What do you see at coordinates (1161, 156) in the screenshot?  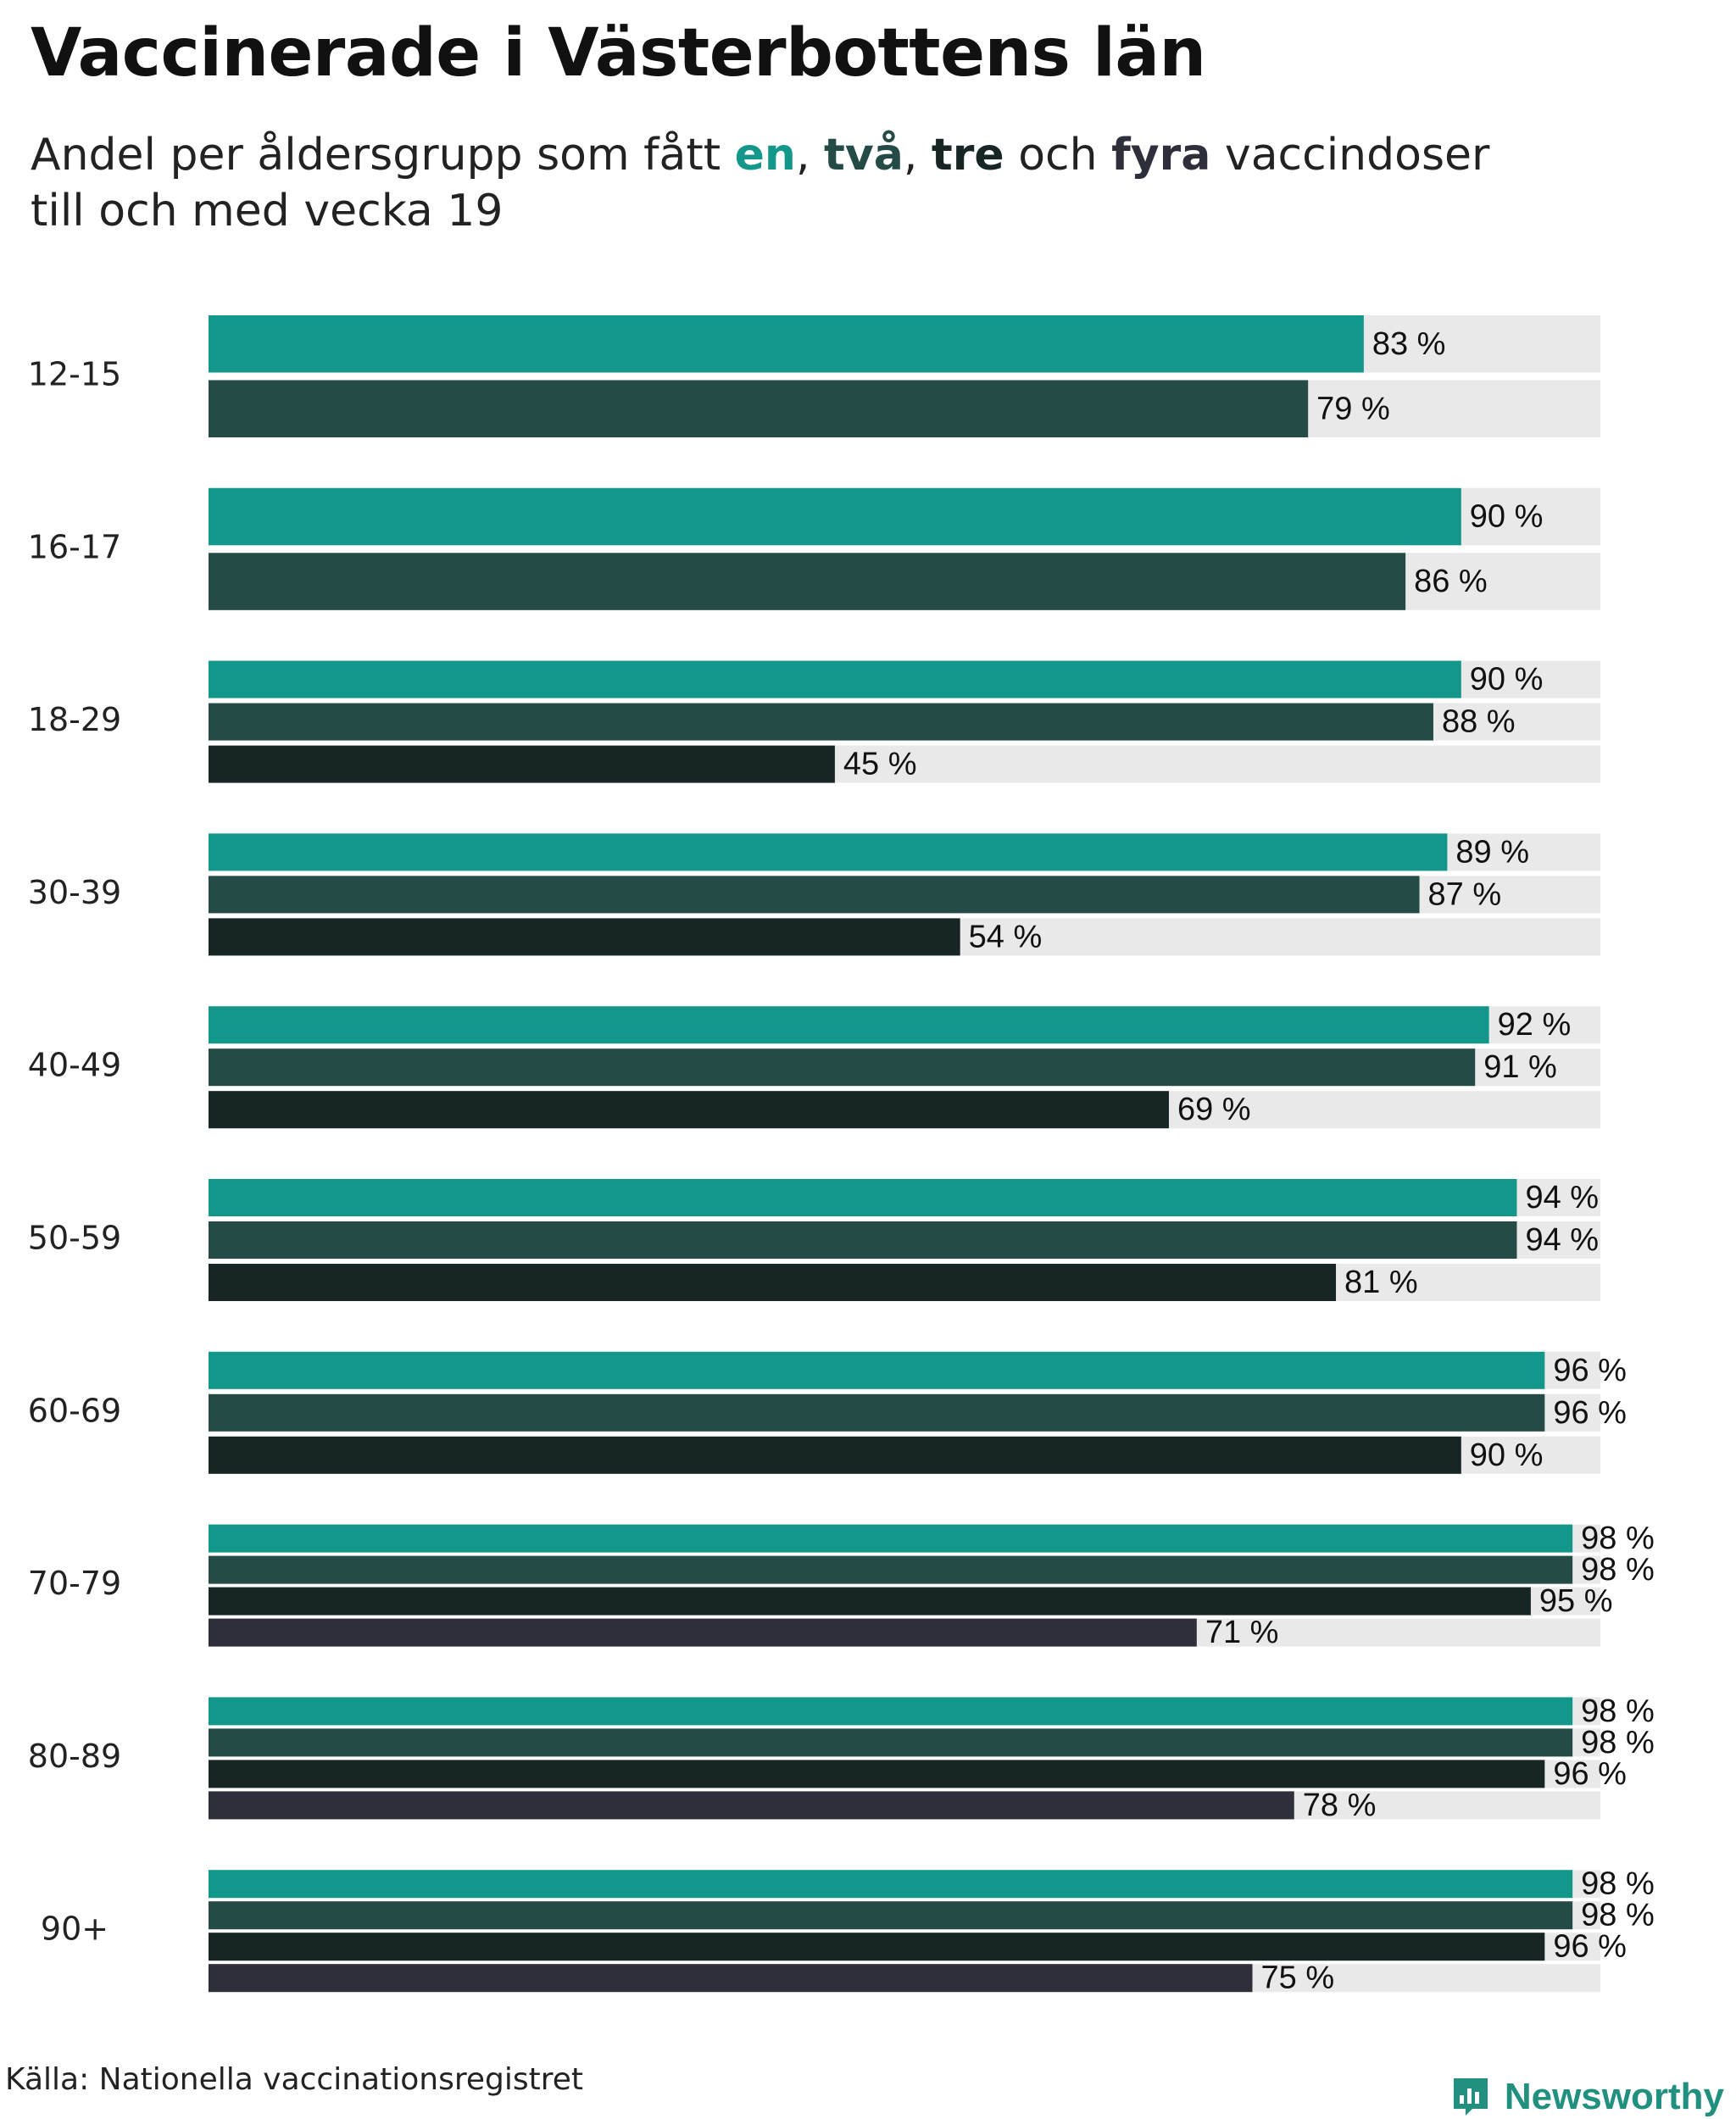 I see `legend-key-fyra: fyra` at bounding box center [1161, 156].